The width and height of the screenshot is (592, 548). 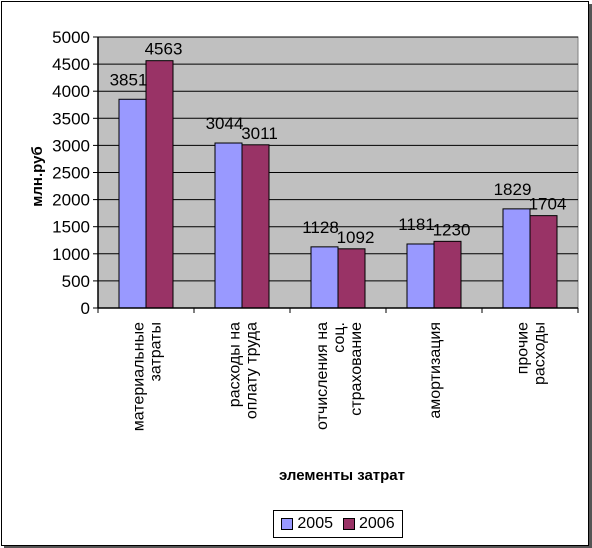 I want to click on category-label-line: расходы, so click(x=540, y=353).